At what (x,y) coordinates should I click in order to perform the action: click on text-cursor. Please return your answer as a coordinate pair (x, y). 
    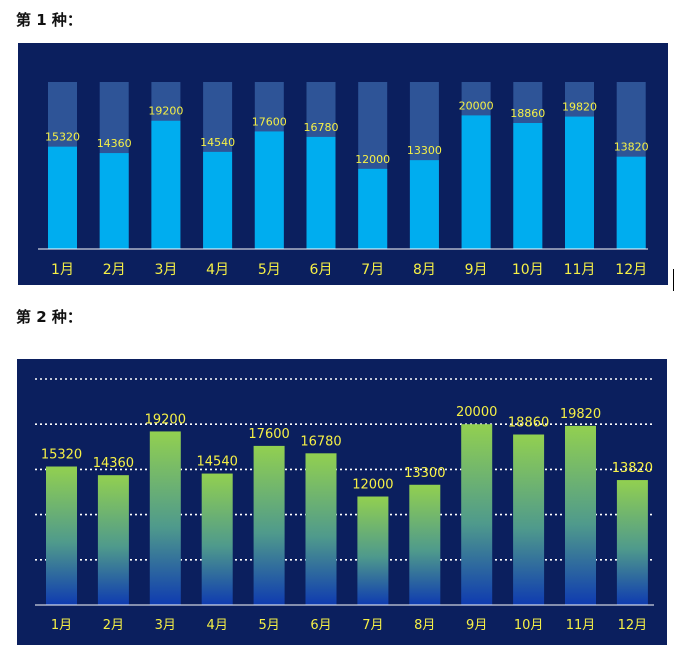
    Looking at the image, I should click on (673, 280).